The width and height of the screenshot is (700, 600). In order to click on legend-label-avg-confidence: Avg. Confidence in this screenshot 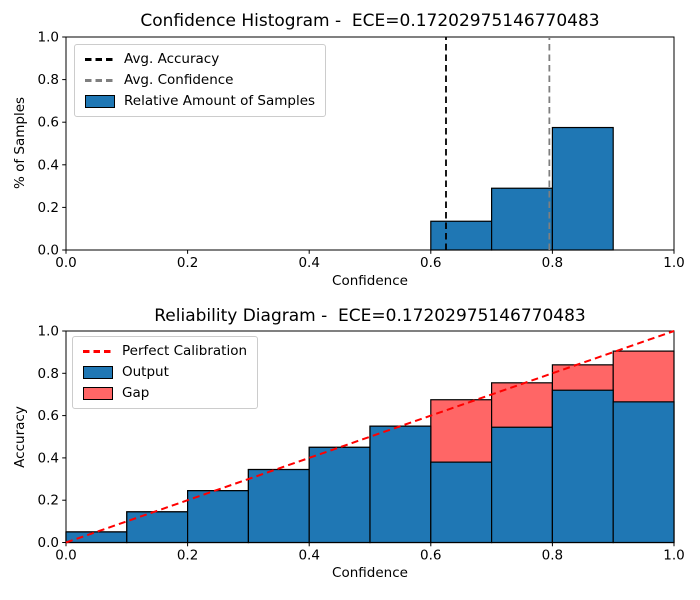, I will do `click(179, 80)`.